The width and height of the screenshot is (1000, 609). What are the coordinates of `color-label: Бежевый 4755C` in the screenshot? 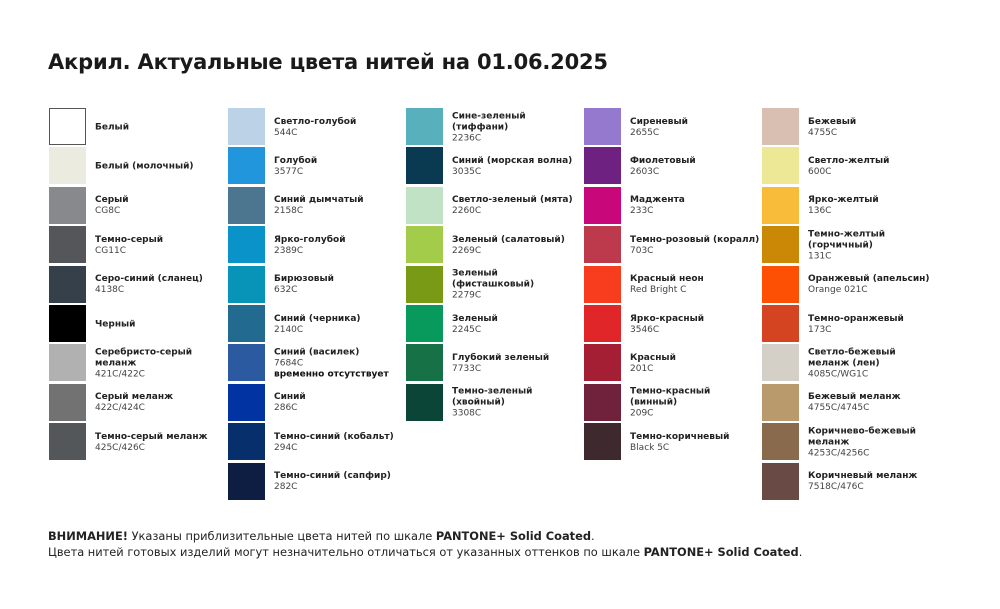 It's located at (873, 128).